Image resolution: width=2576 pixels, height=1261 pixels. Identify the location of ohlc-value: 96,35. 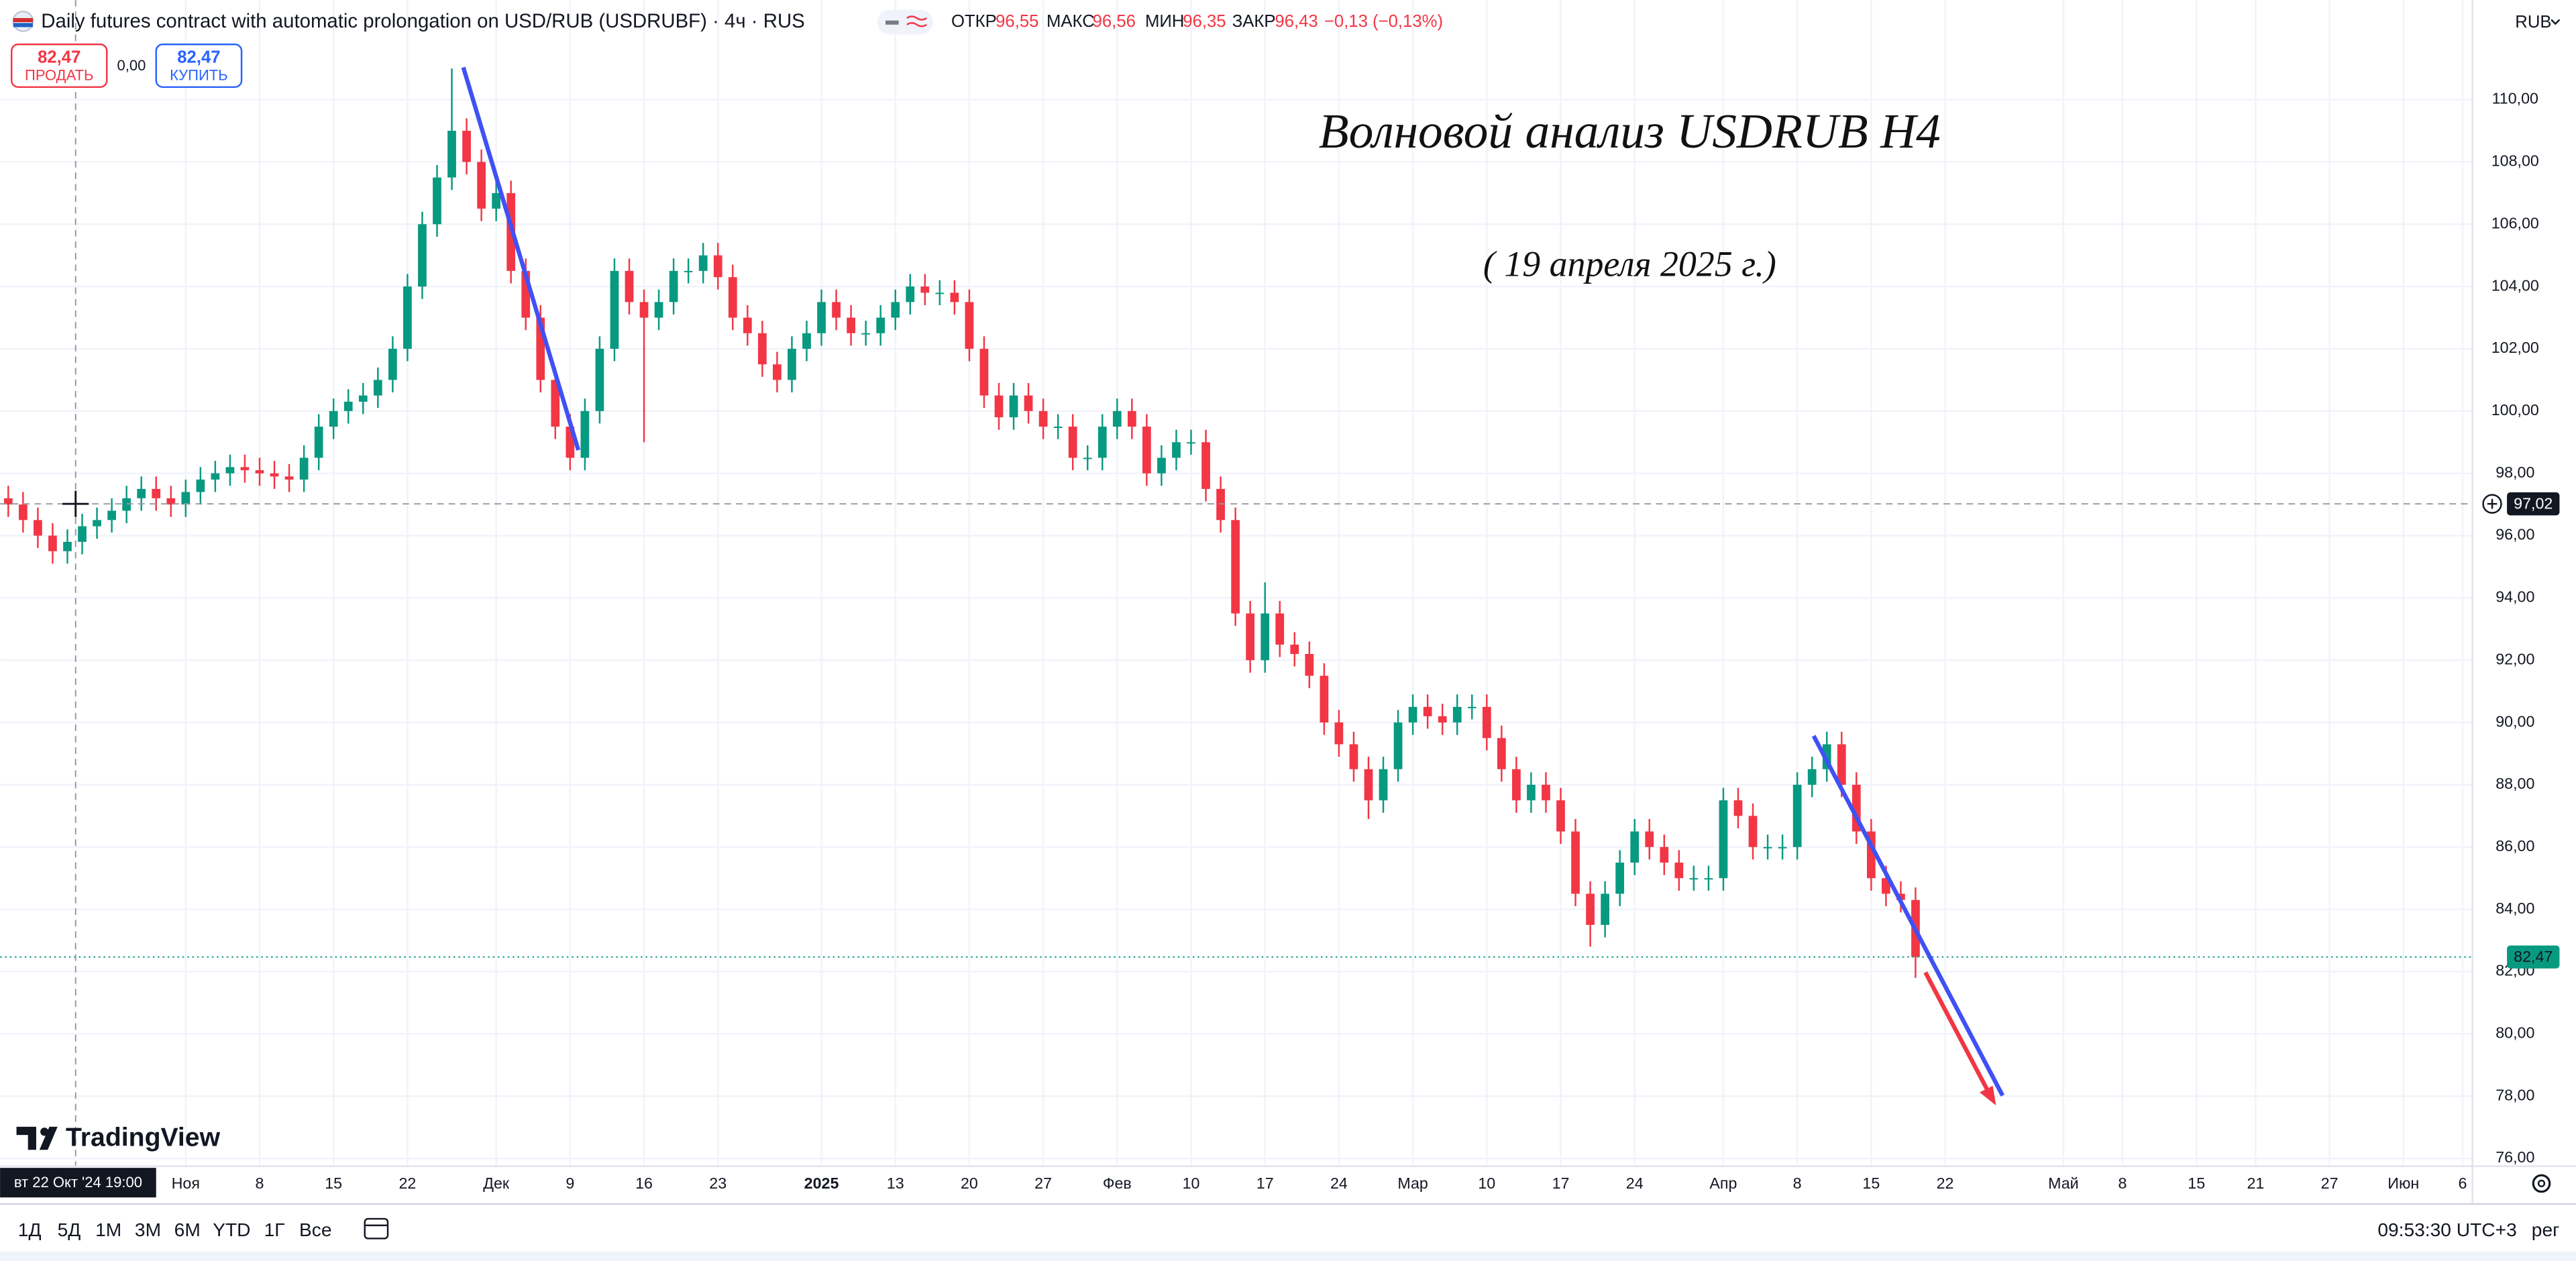
(1204, 21).